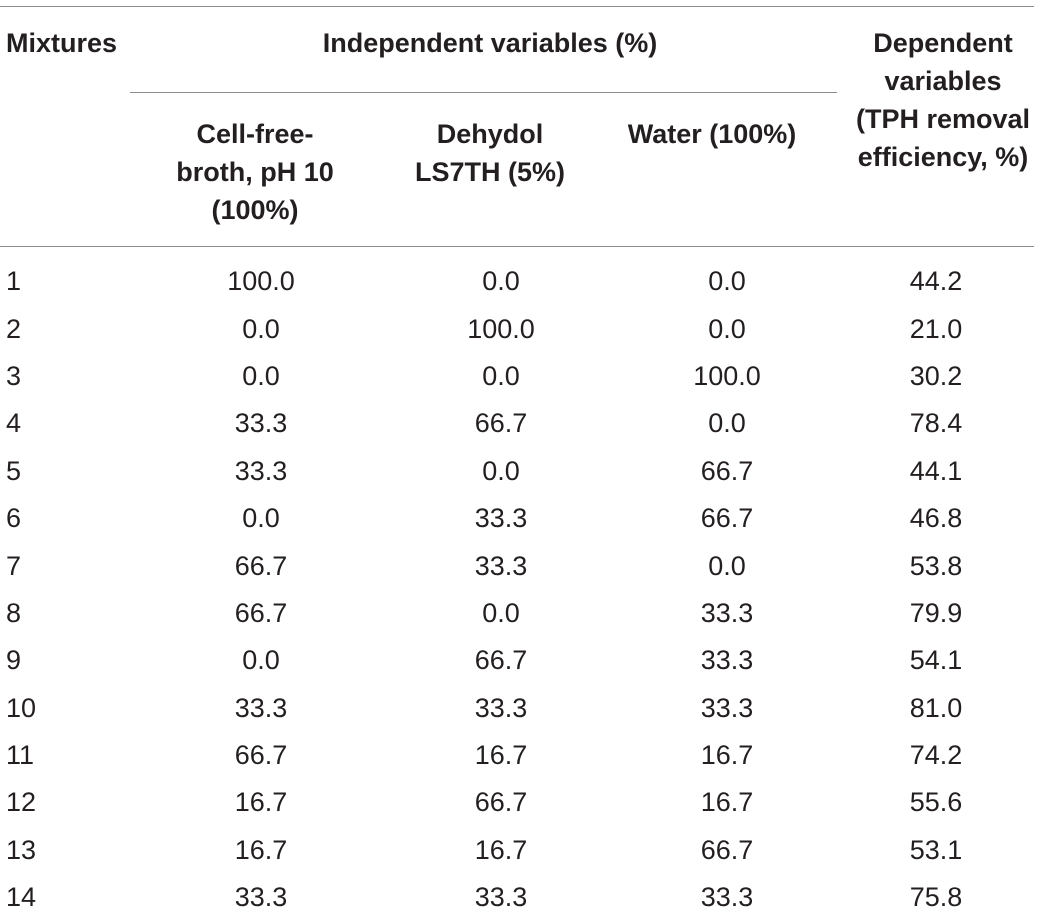  I want to click on table-row: 7 66.7 33.3 0.0 53.8, so click(517, 565).